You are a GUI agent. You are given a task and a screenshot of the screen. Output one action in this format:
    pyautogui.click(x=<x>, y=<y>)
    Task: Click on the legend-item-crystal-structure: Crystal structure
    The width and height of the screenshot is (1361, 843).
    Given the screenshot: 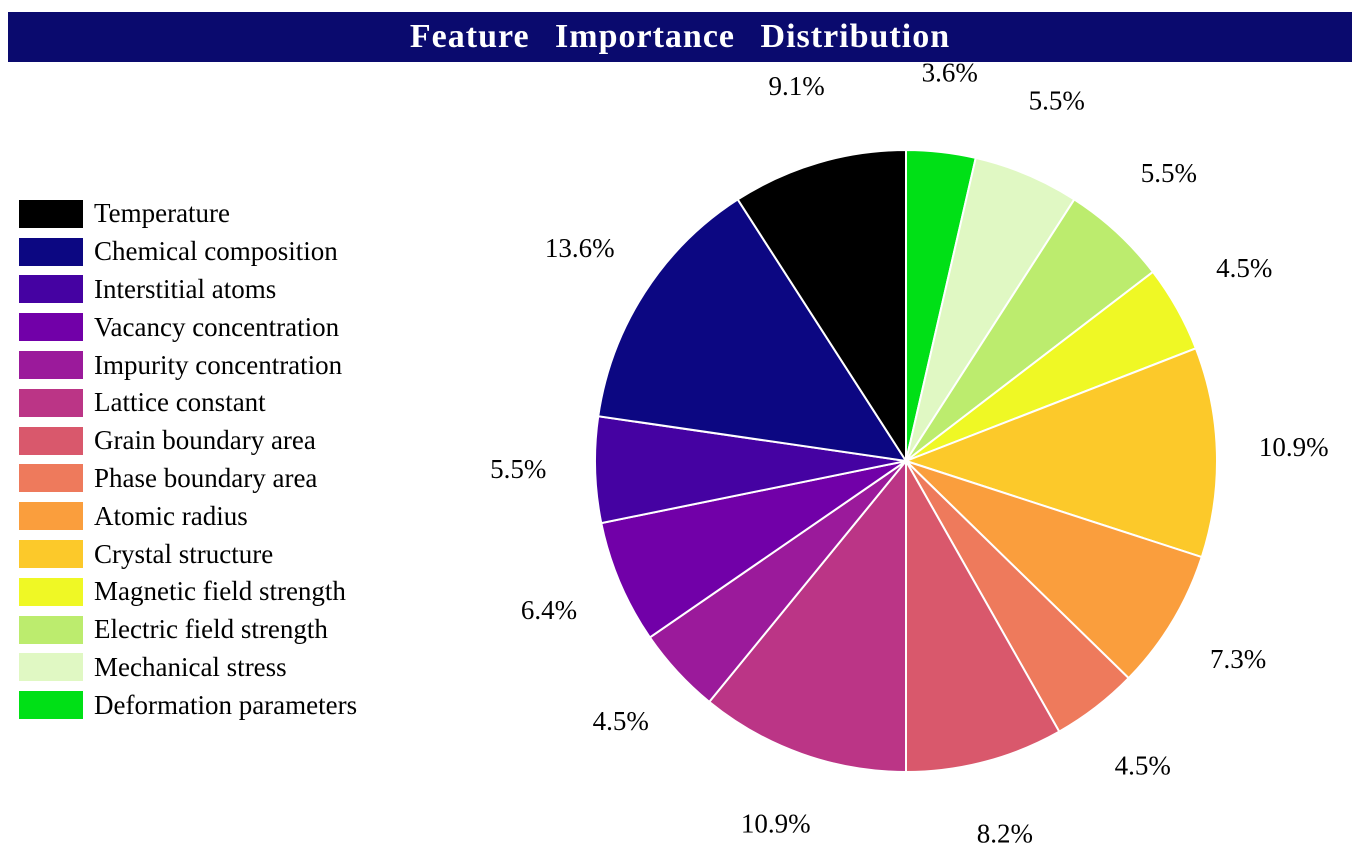 What is the action you would take?
    pyautogui.click(x=188, y=554)
    